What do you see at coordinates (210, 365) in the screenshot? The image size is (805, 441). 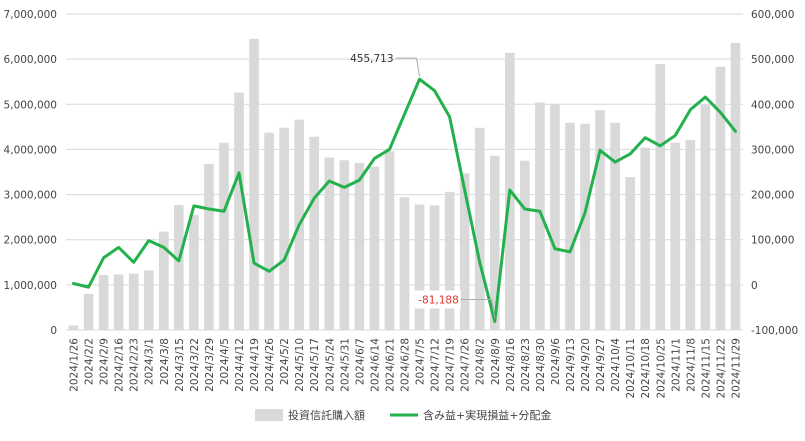 I see `x-tick-label: 2024/3/29` at bounding box center [210, 365].